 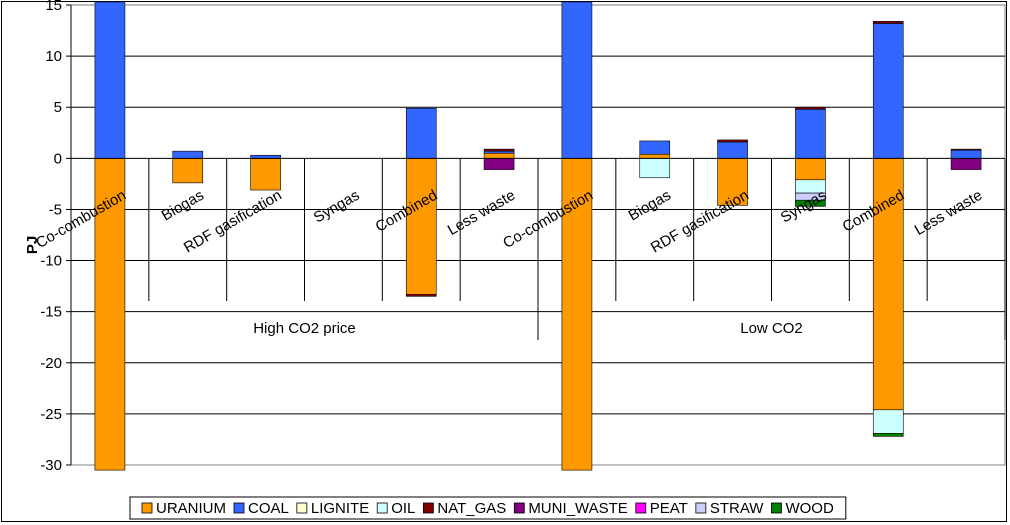 What do you see at coordinates (669, 508) in the screenshot?
I see `legend-label: PEAT` at bounding box center [669, 508].